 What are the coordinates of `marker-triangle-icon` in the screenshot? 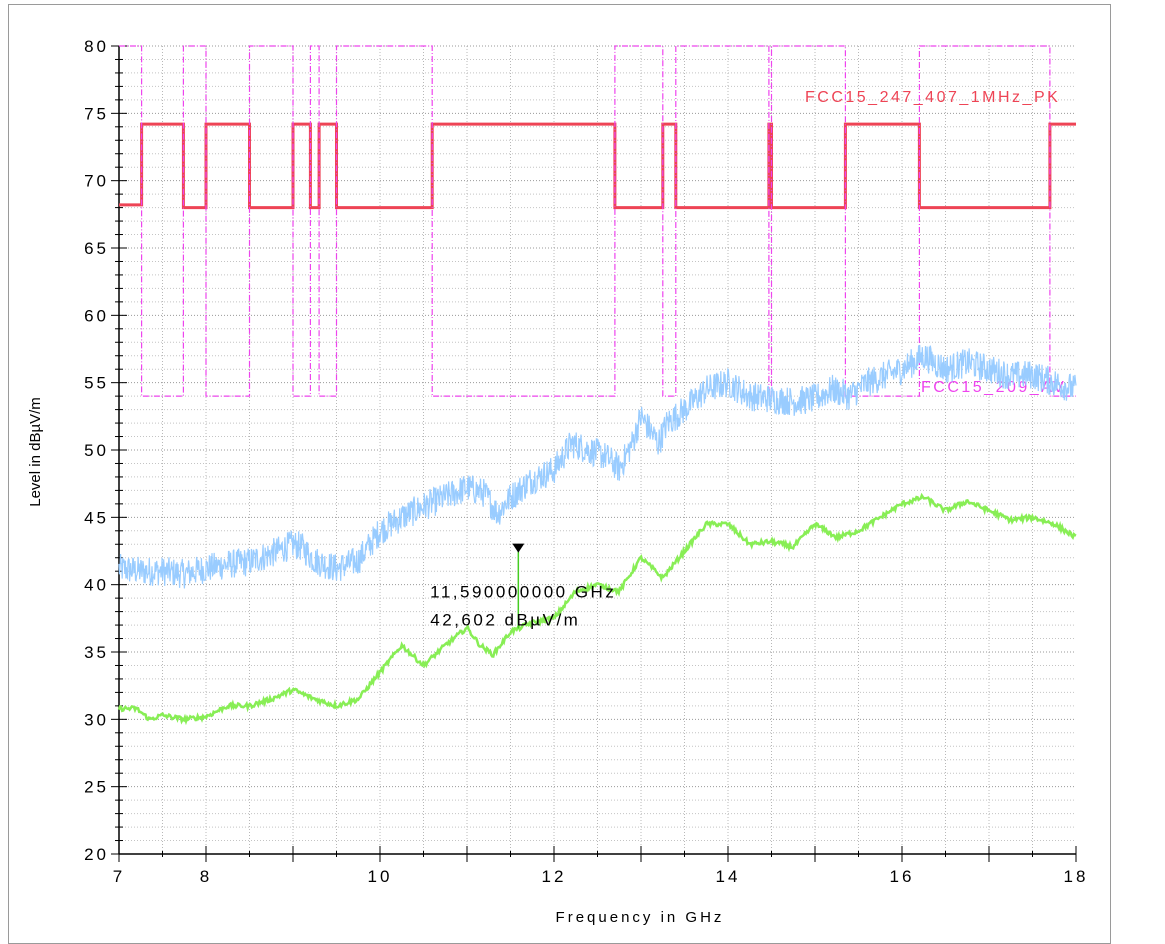 It's located at (518, 548).